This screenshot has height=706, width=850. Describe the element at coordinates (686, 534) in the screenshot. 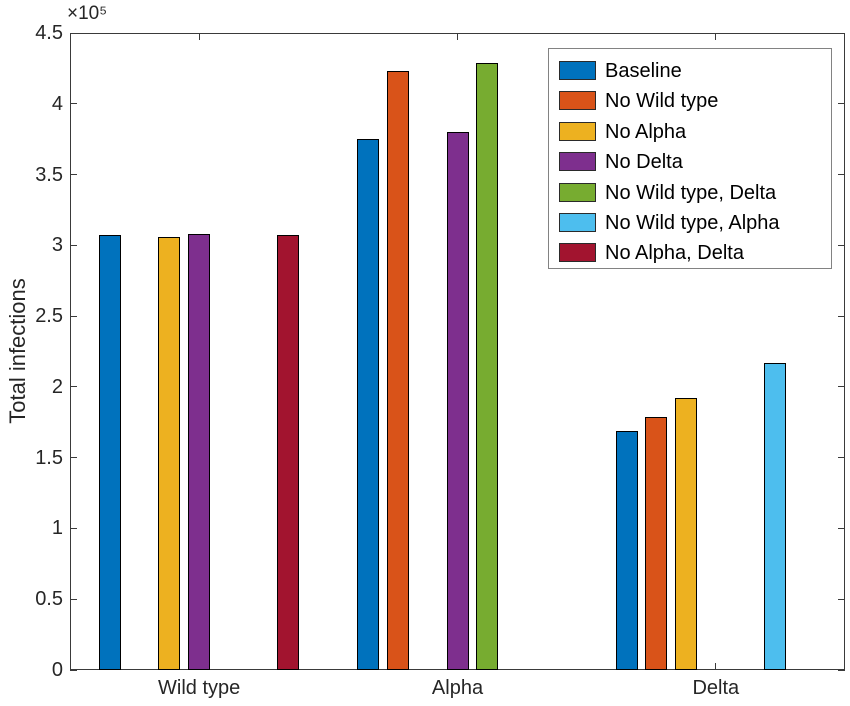

I see `bar-no-alpha-delta` at that location.